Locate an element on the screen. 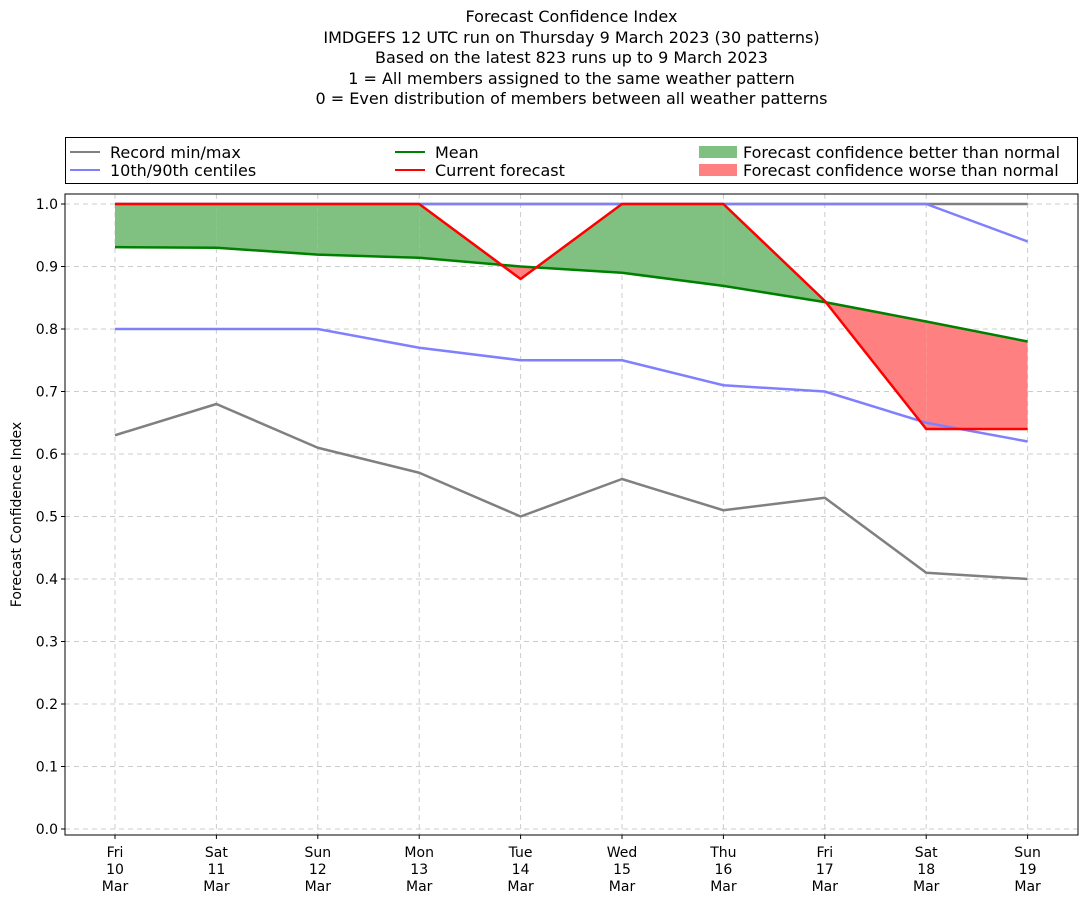  legend-swatch-current is located at coordinates (410, 170).